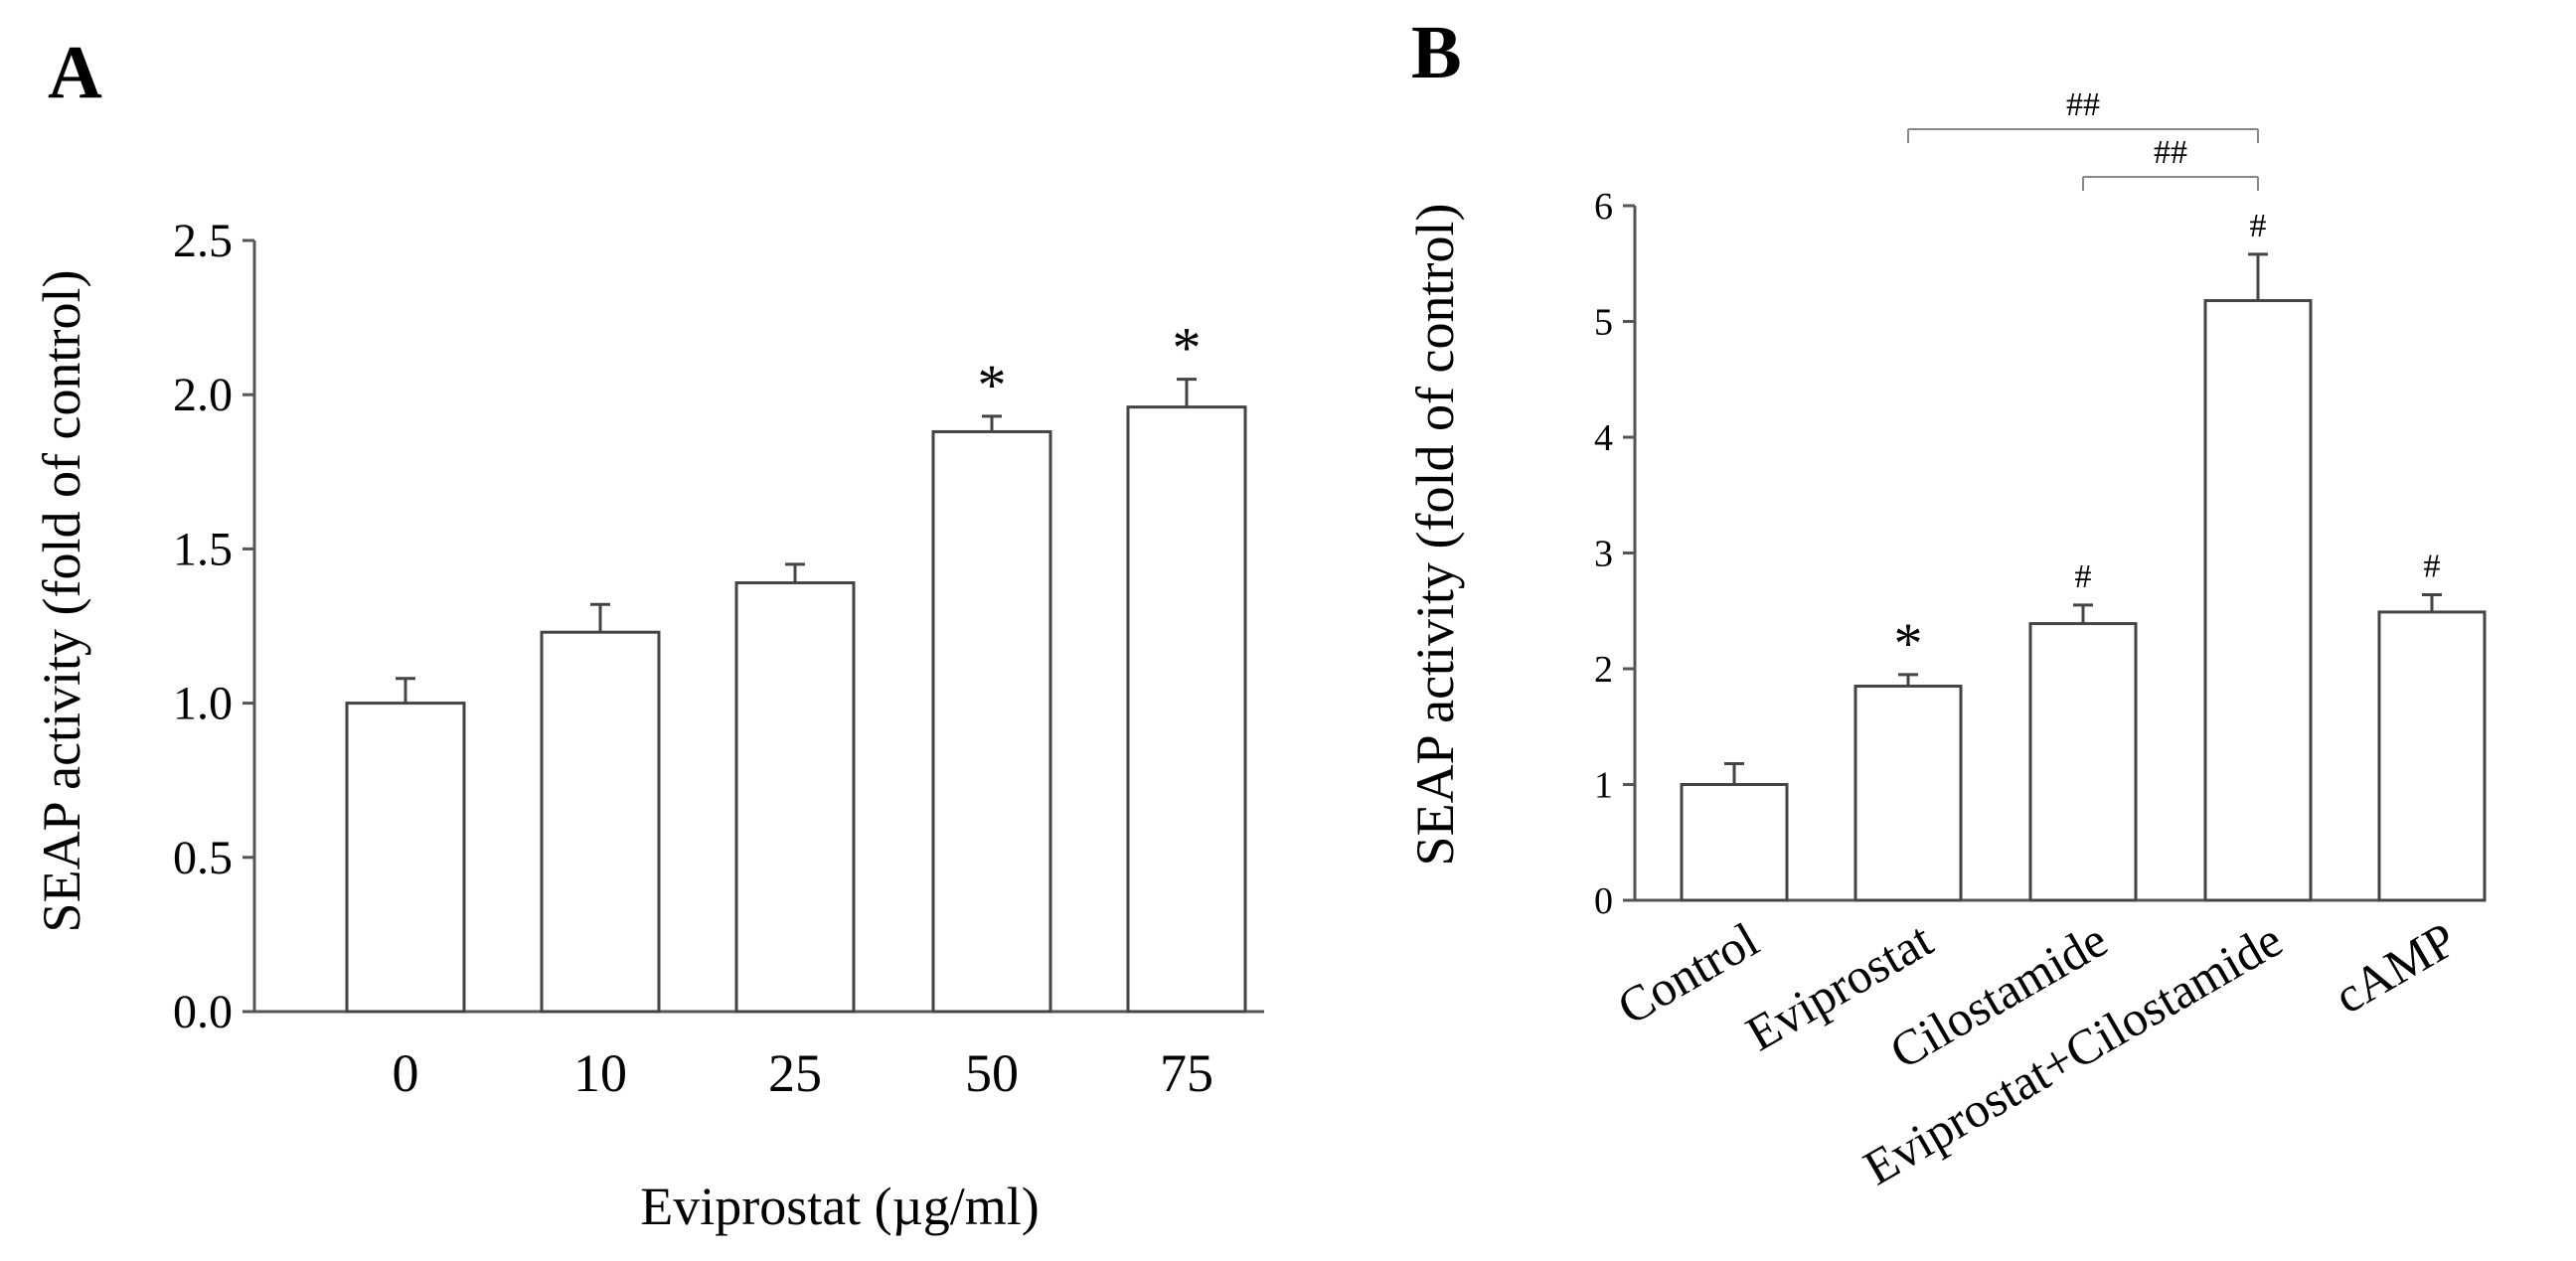 The width and height of the screenshot is (2576, 1261). What do you see at coordinates (406, 1073) in the screenshot?
I see `x-category-label: 0` at bounding box center [406, 1073].